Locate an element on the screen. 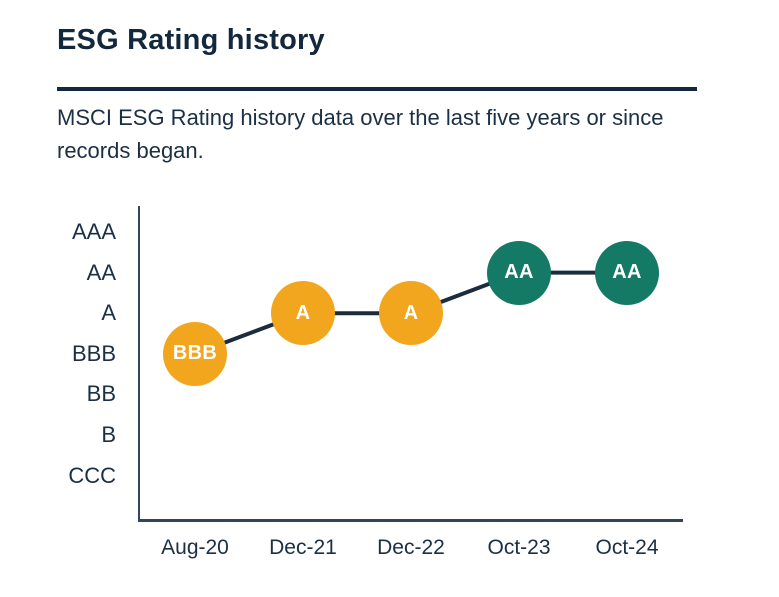 Image resolution: width=779 pixels, height=597 pixels. y-axis-label-bbb: BBB is located at coordinates (93, 353).